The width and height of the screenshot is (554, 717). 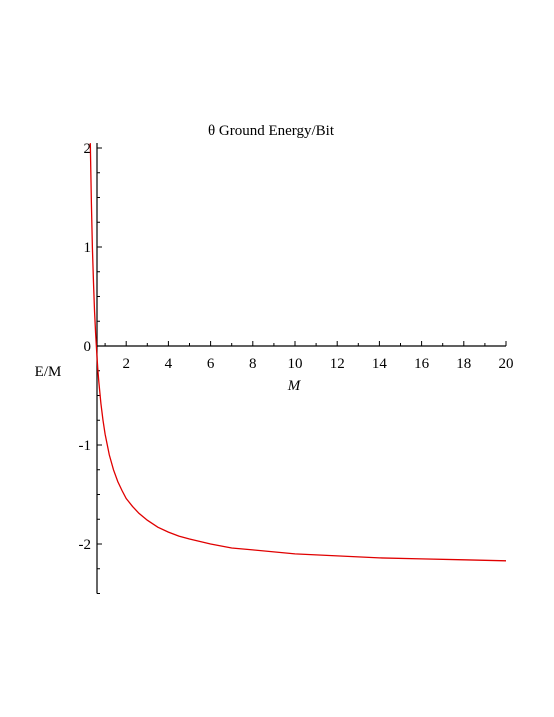 What do you see at coordinates (88, 149) in the screenshot?
I see `y-tick-label: 2` at bounding box center [88, 149].